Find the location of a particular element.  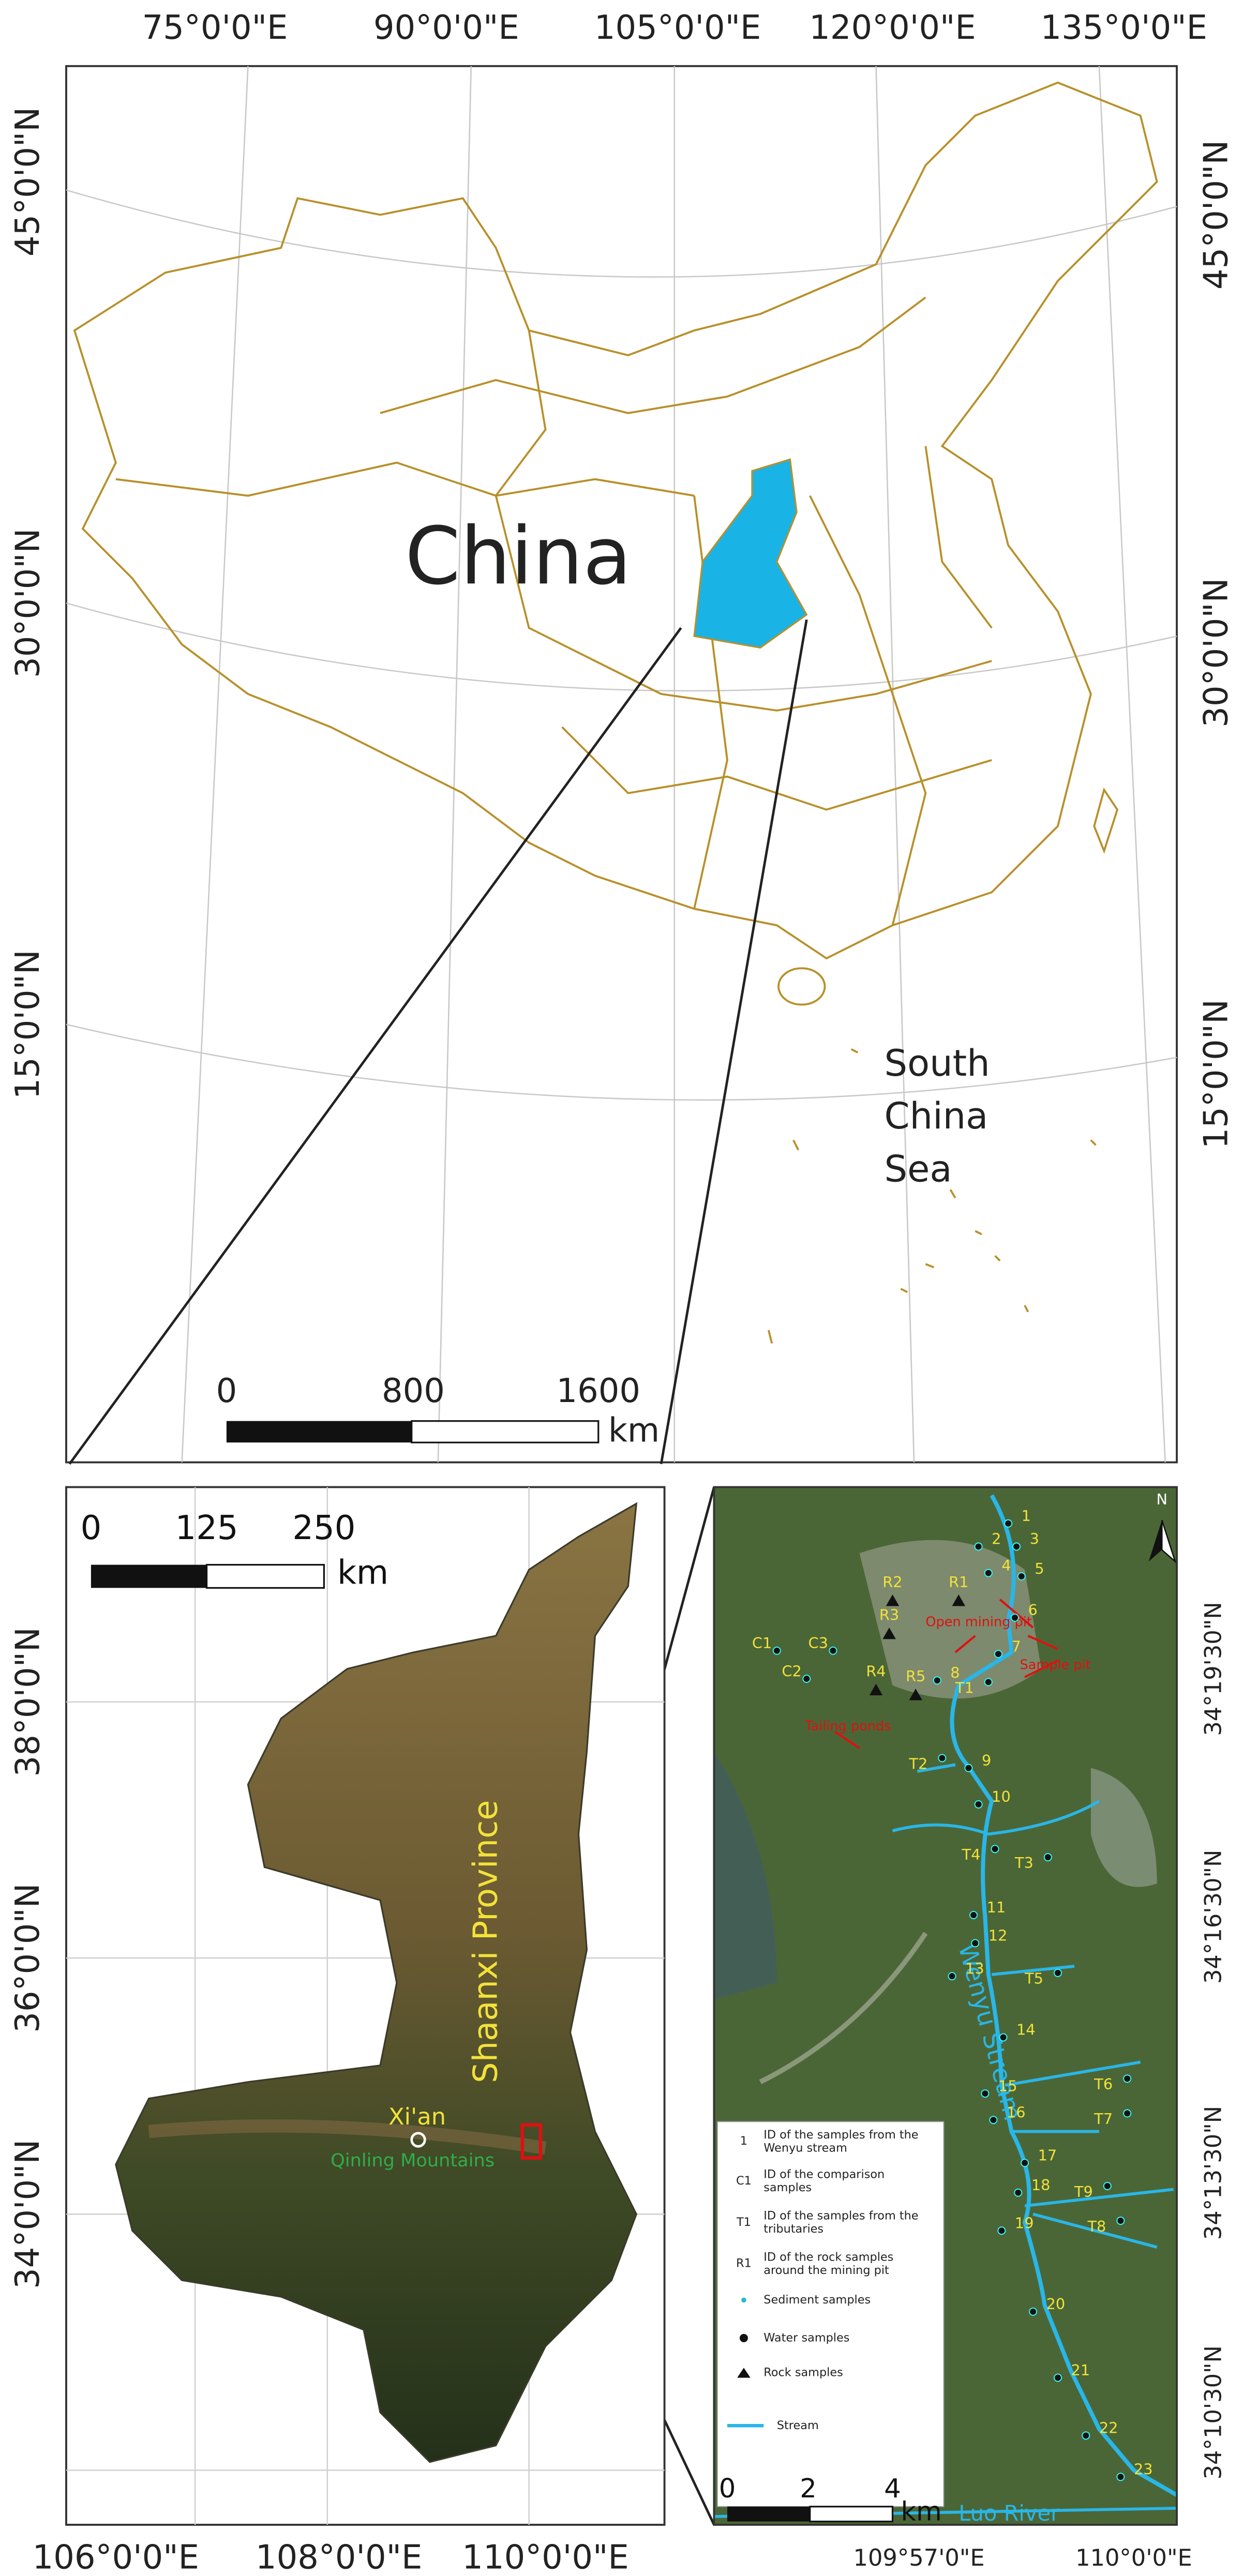

sample-id: R4 is located at coordinates (876, 1671).